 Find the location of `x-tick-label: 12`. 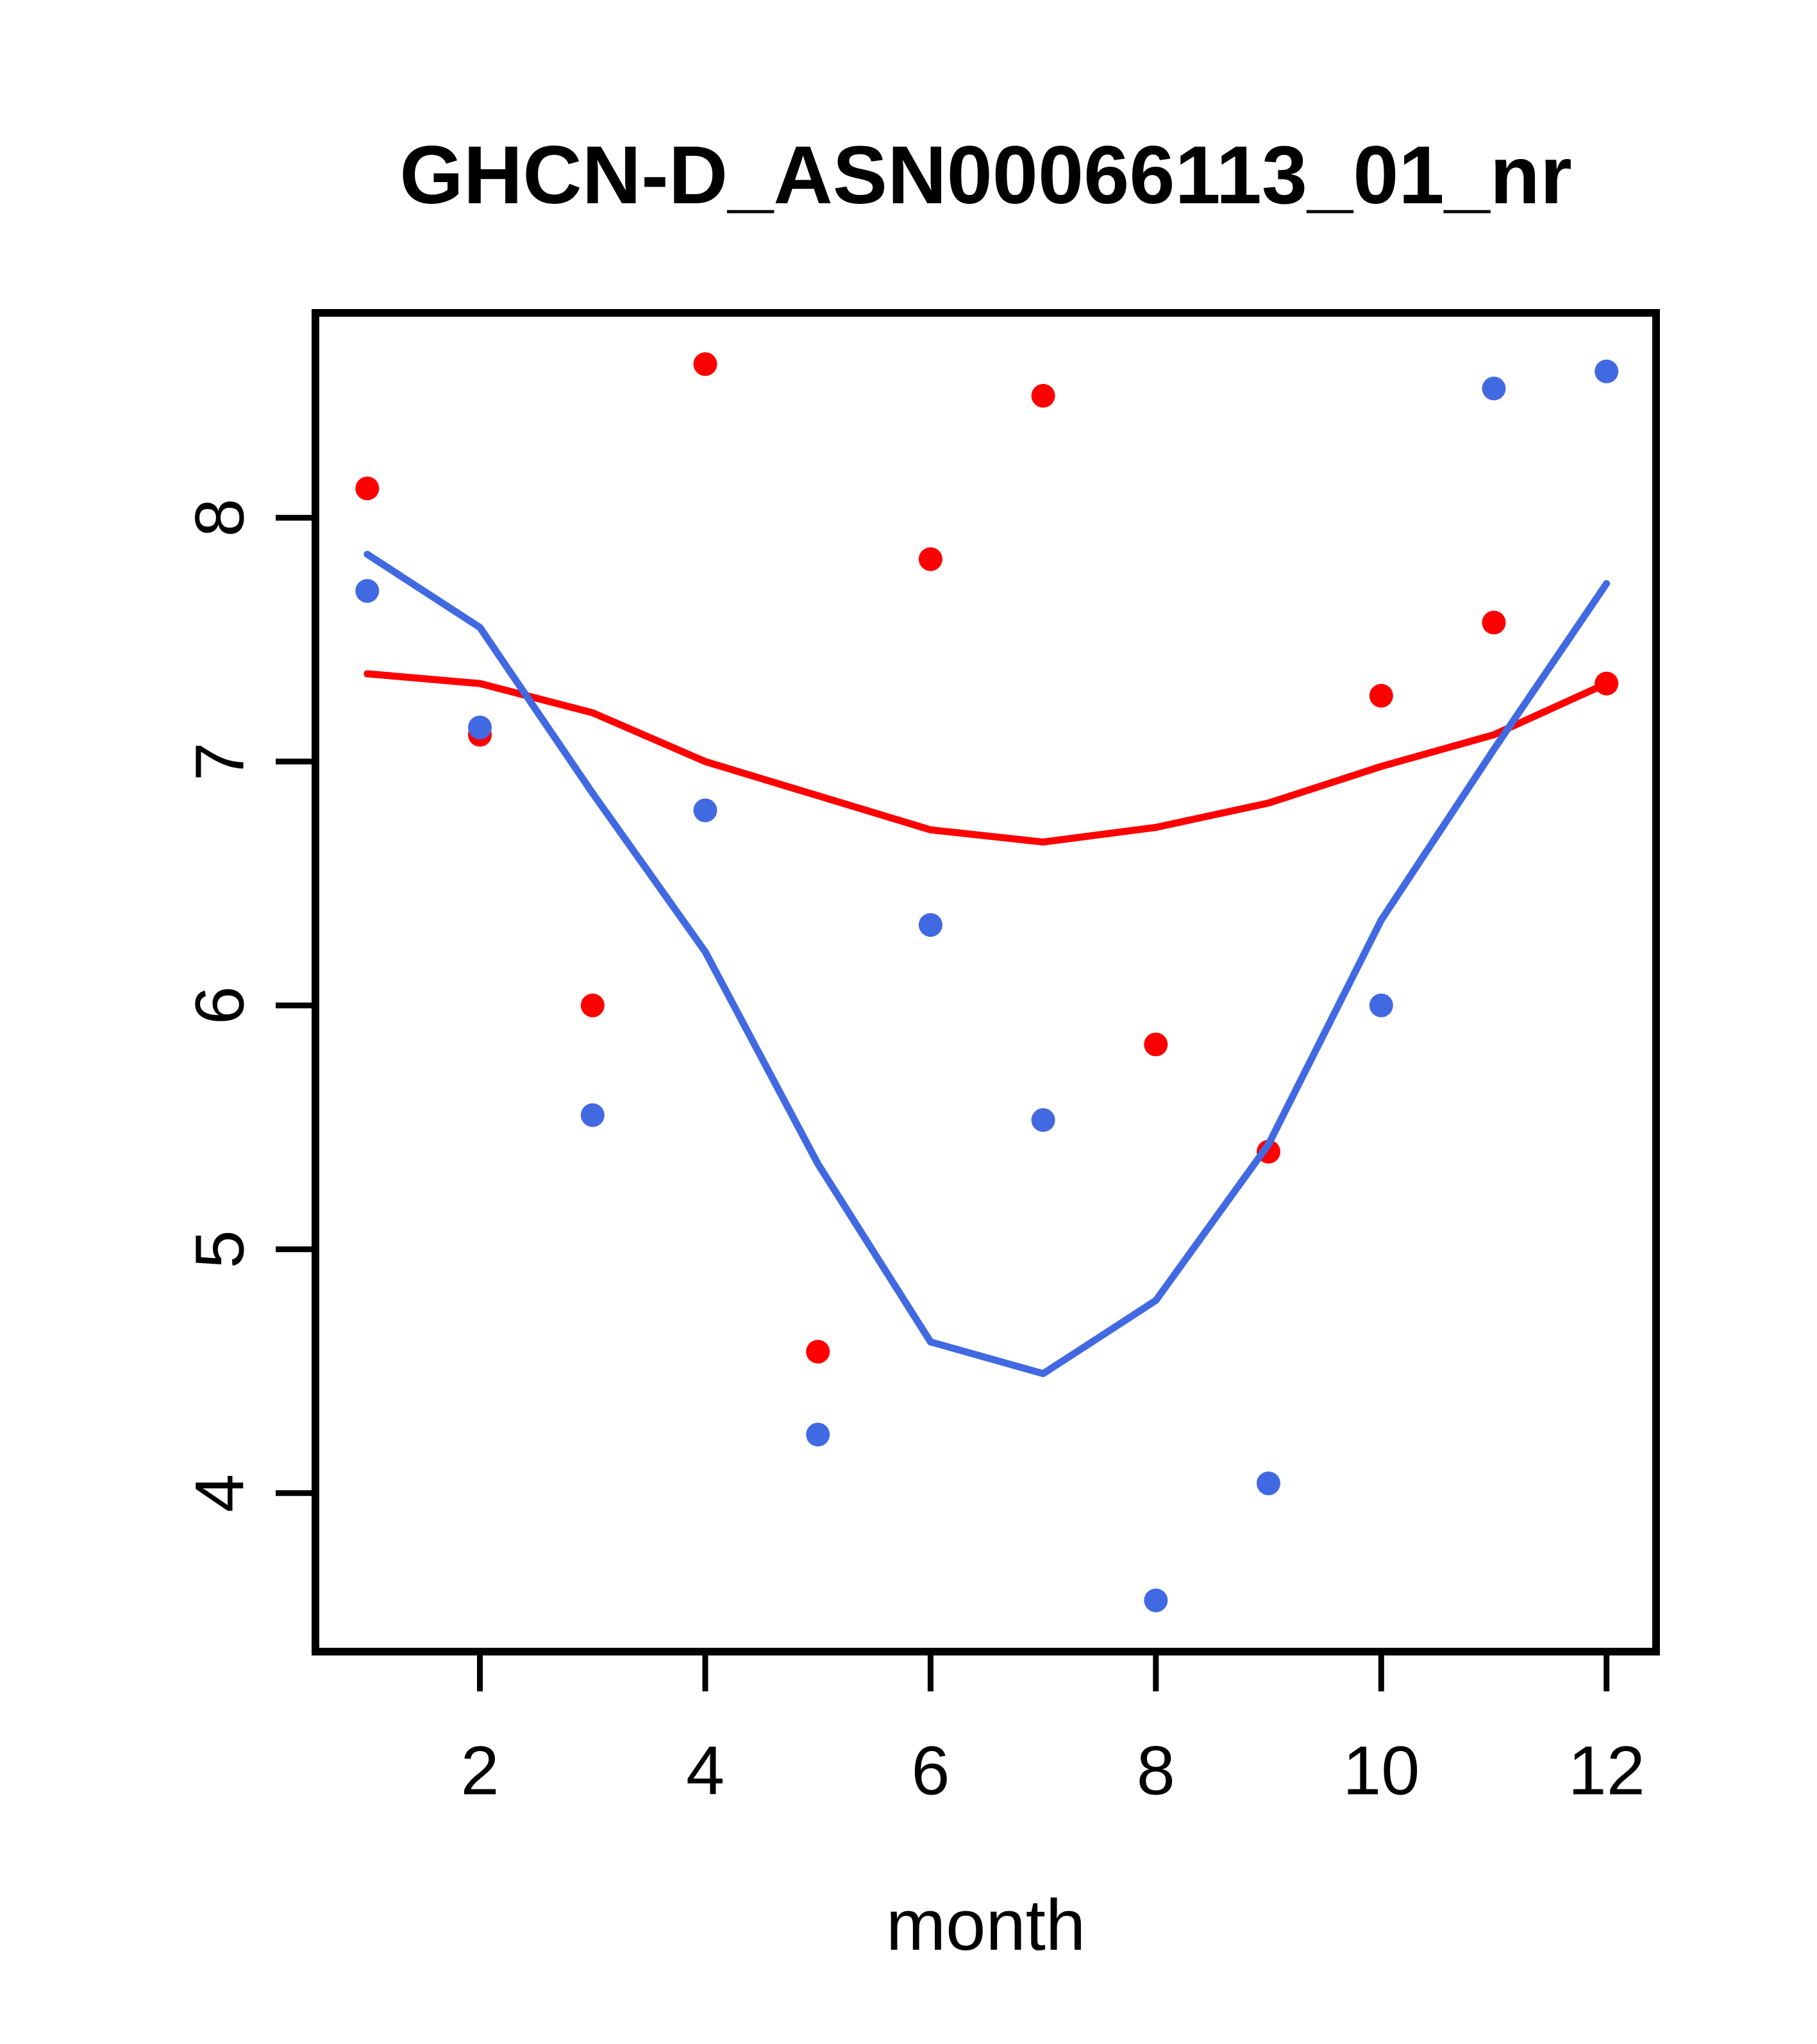

x-tick-label: 12 is located at coordinates (1607, 1770).